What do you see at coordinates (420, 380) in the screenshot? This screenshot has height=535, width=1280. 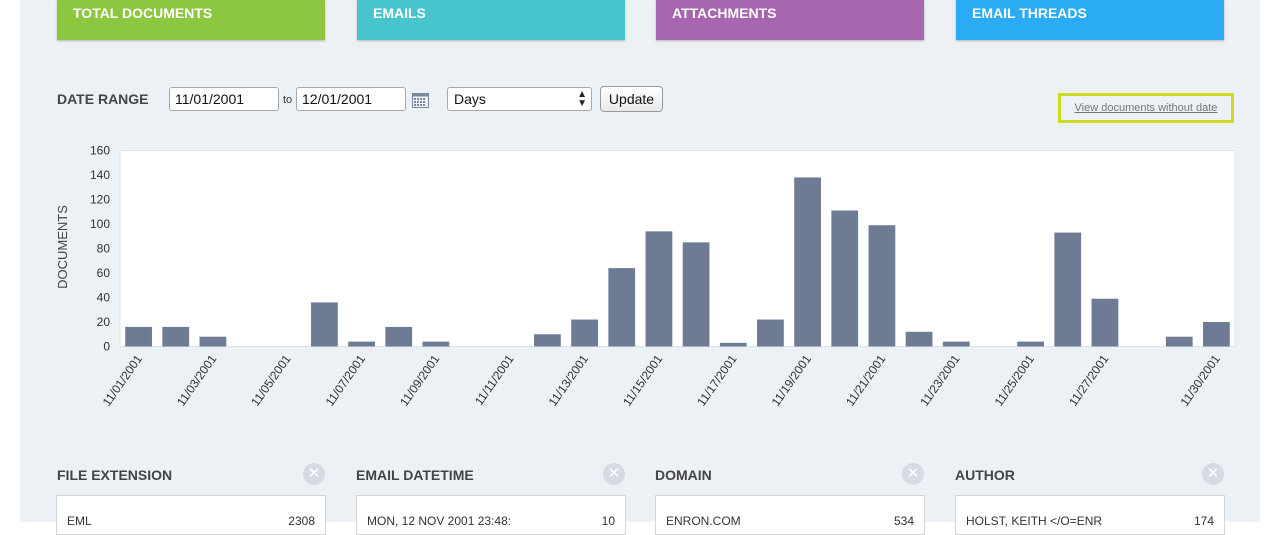 I see `x-tick-label: 11/09/2001` at bounding box center [420, 380].